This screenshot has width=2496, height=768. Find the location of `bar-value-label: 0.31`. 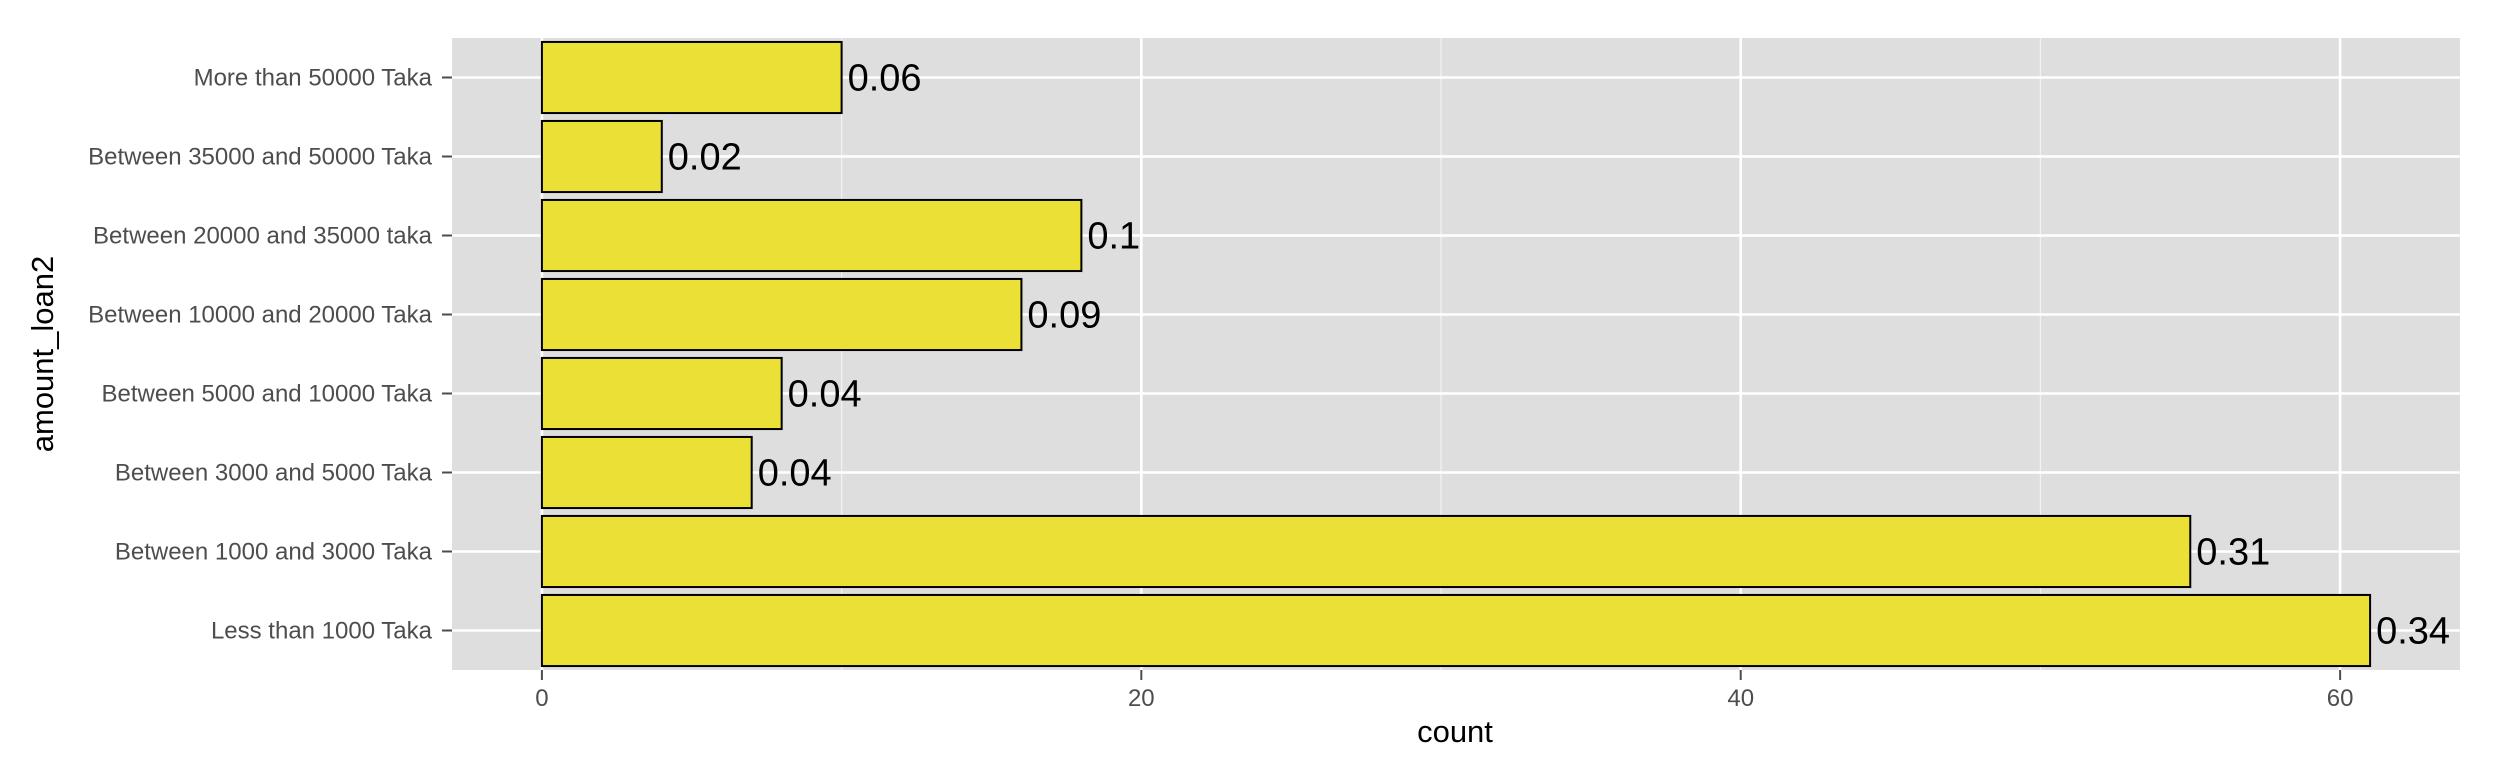

bar-value-label: 0.31 is located at coordinates (2233, 553).